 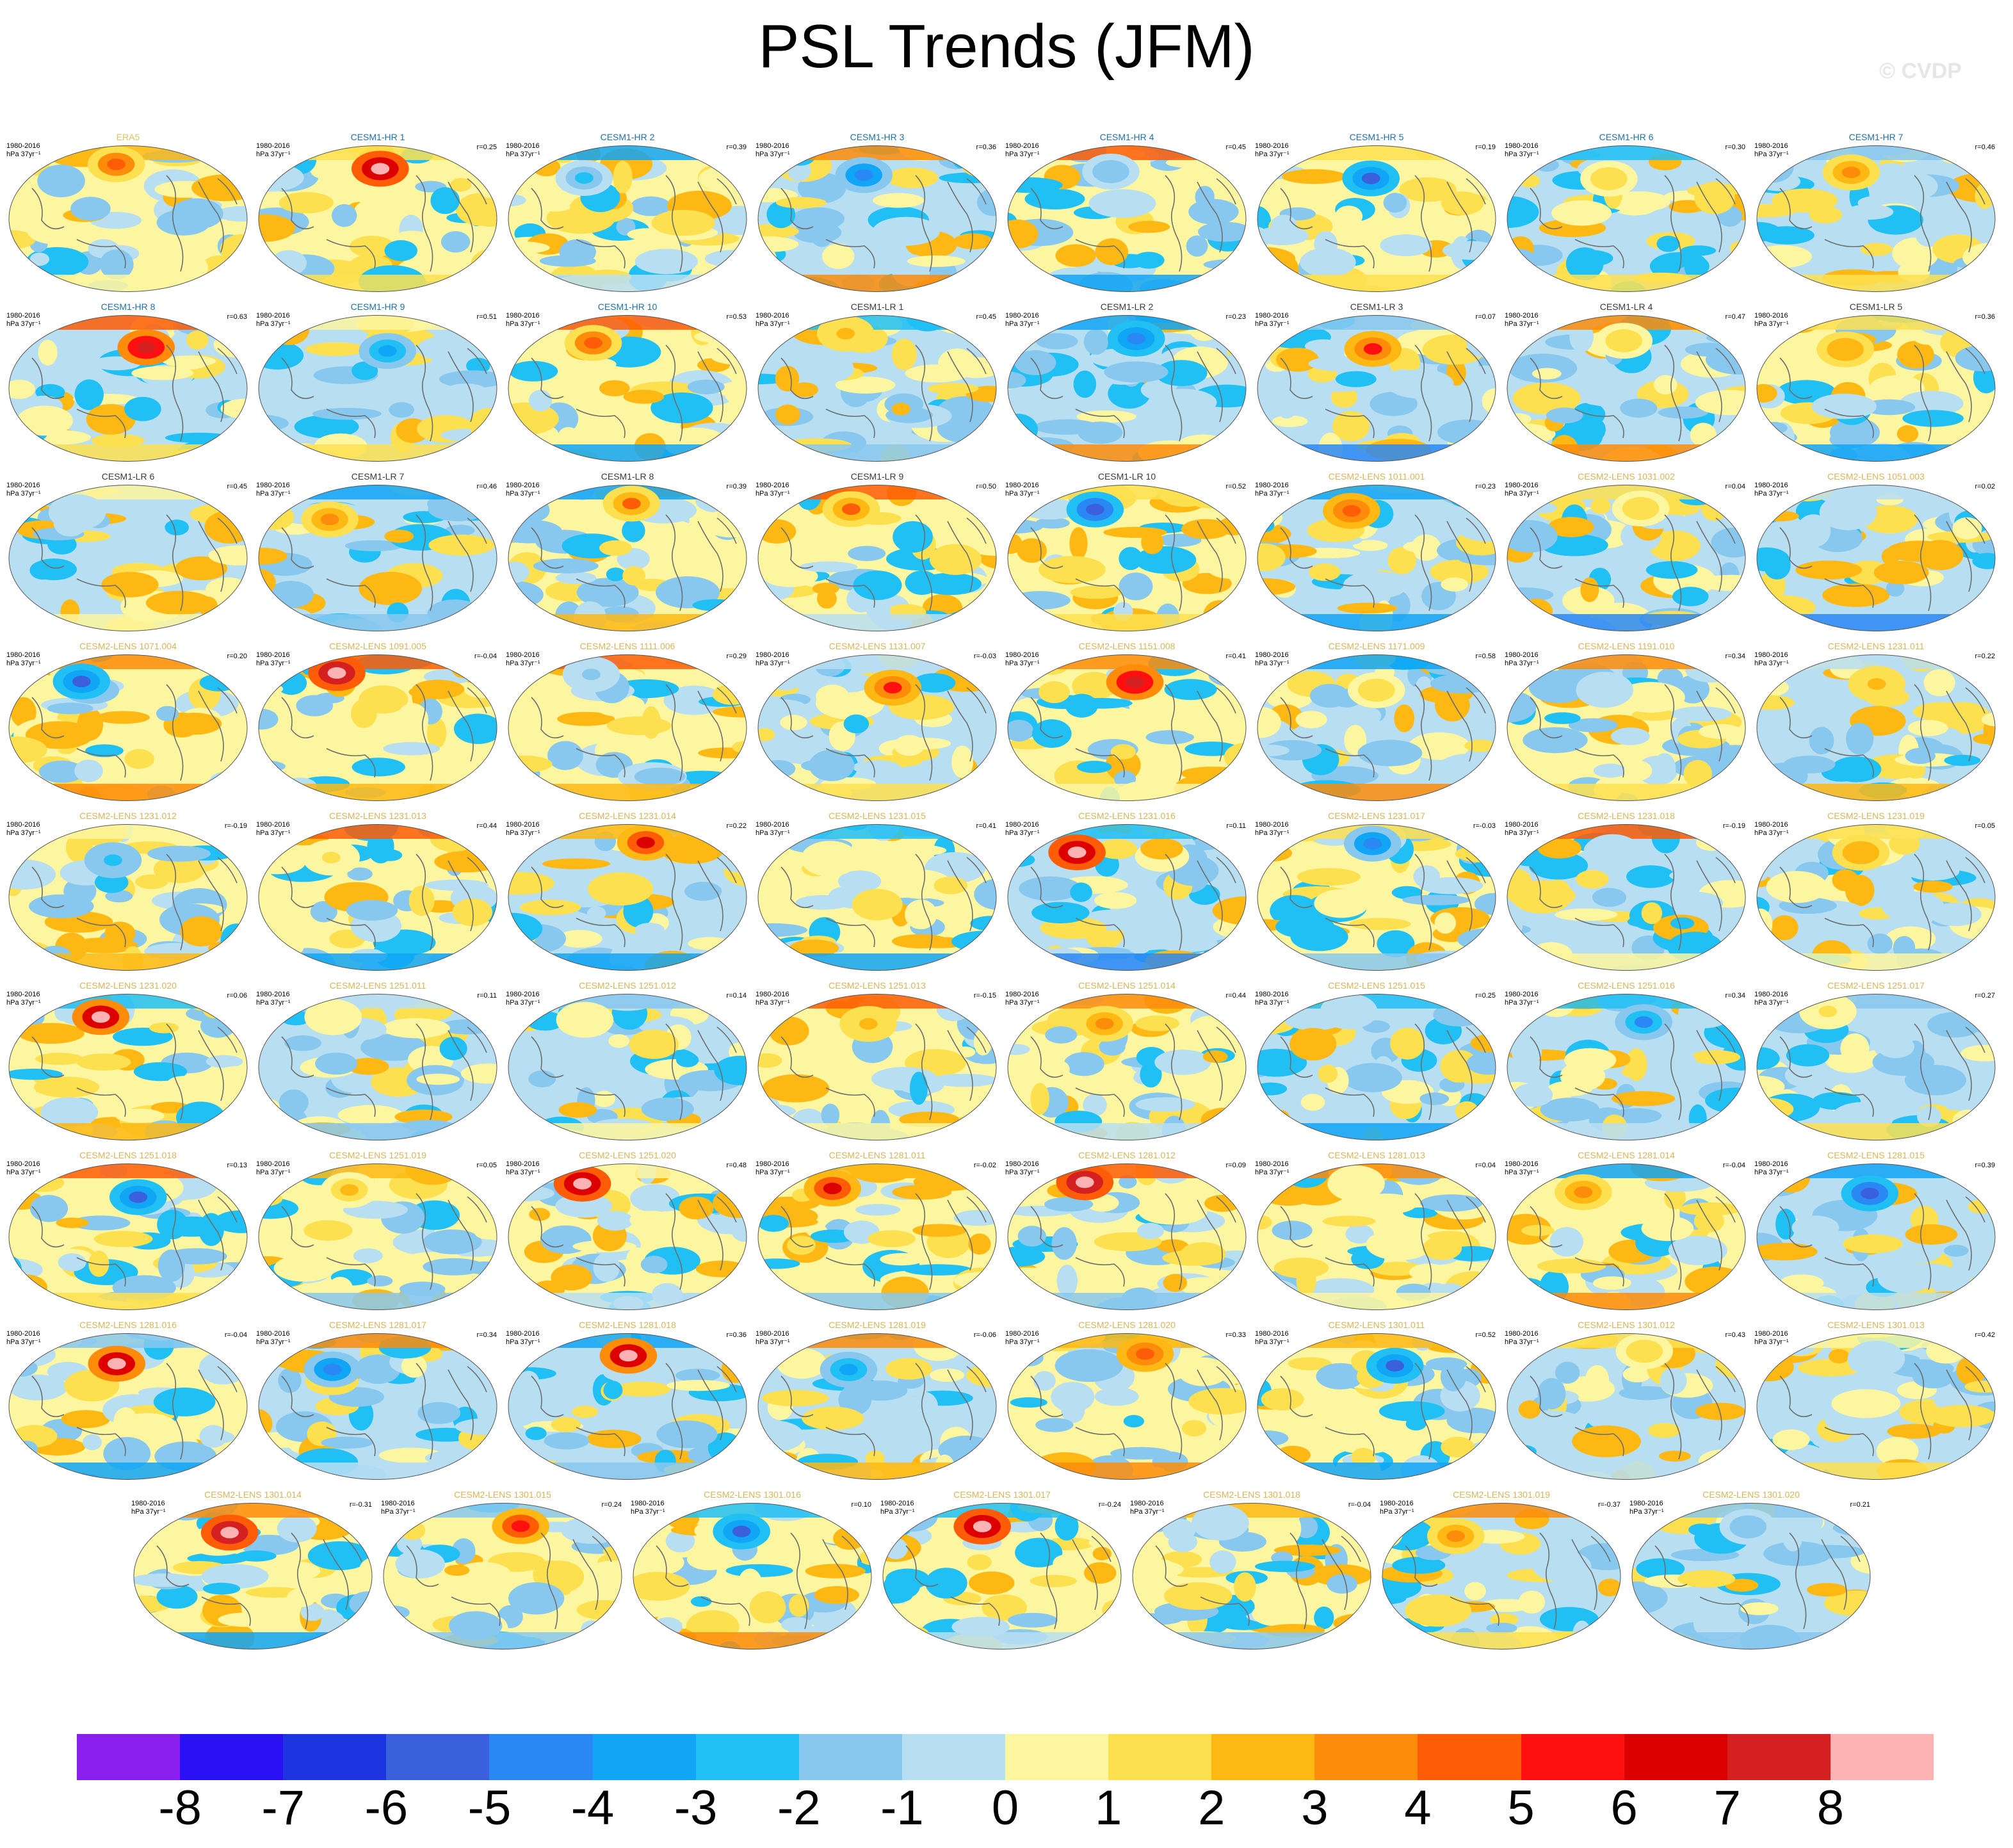 I want to click on panel-title: CESM1-LR 7, so click(x=378, y=477).